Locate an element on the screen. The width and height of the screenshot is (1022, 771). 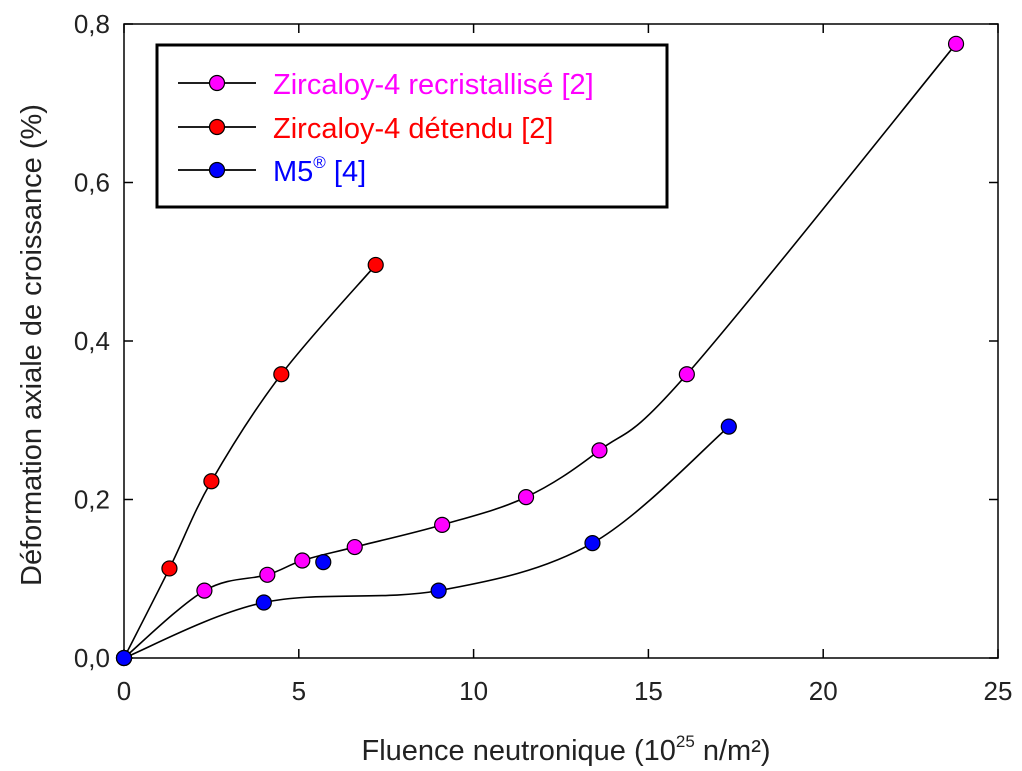
legend-label-m5-sup: ® is located at coordinates (319, 162).